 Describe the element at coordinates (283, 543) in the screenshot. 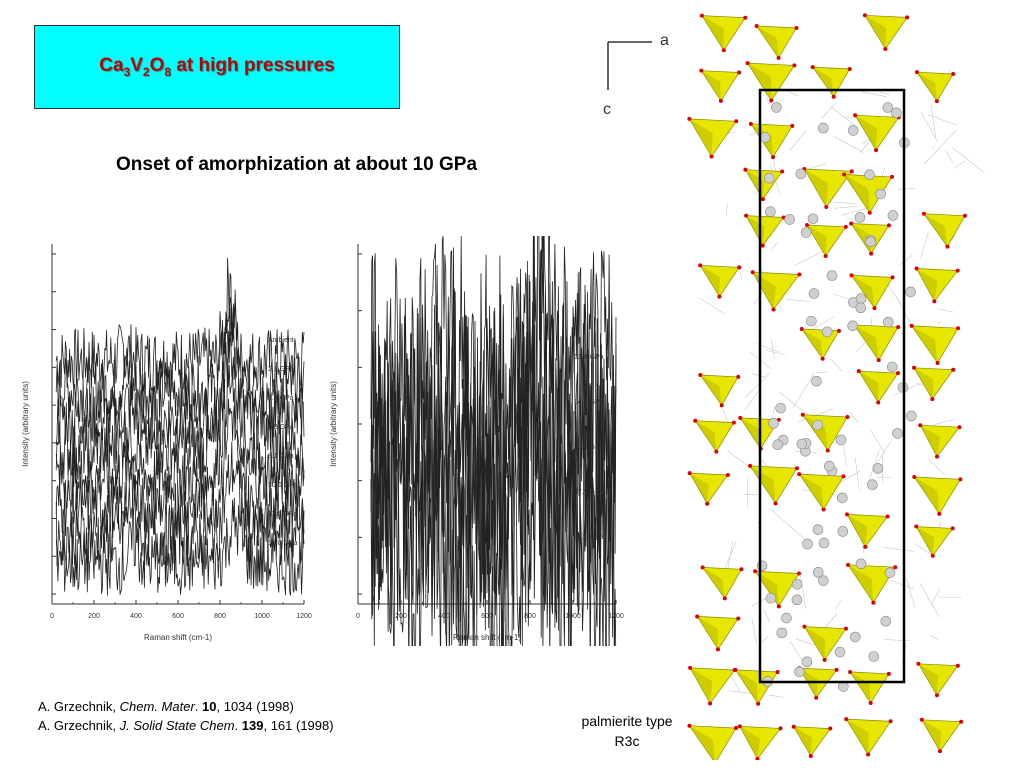

I see `series-label: 13.0 GPa` at that location.